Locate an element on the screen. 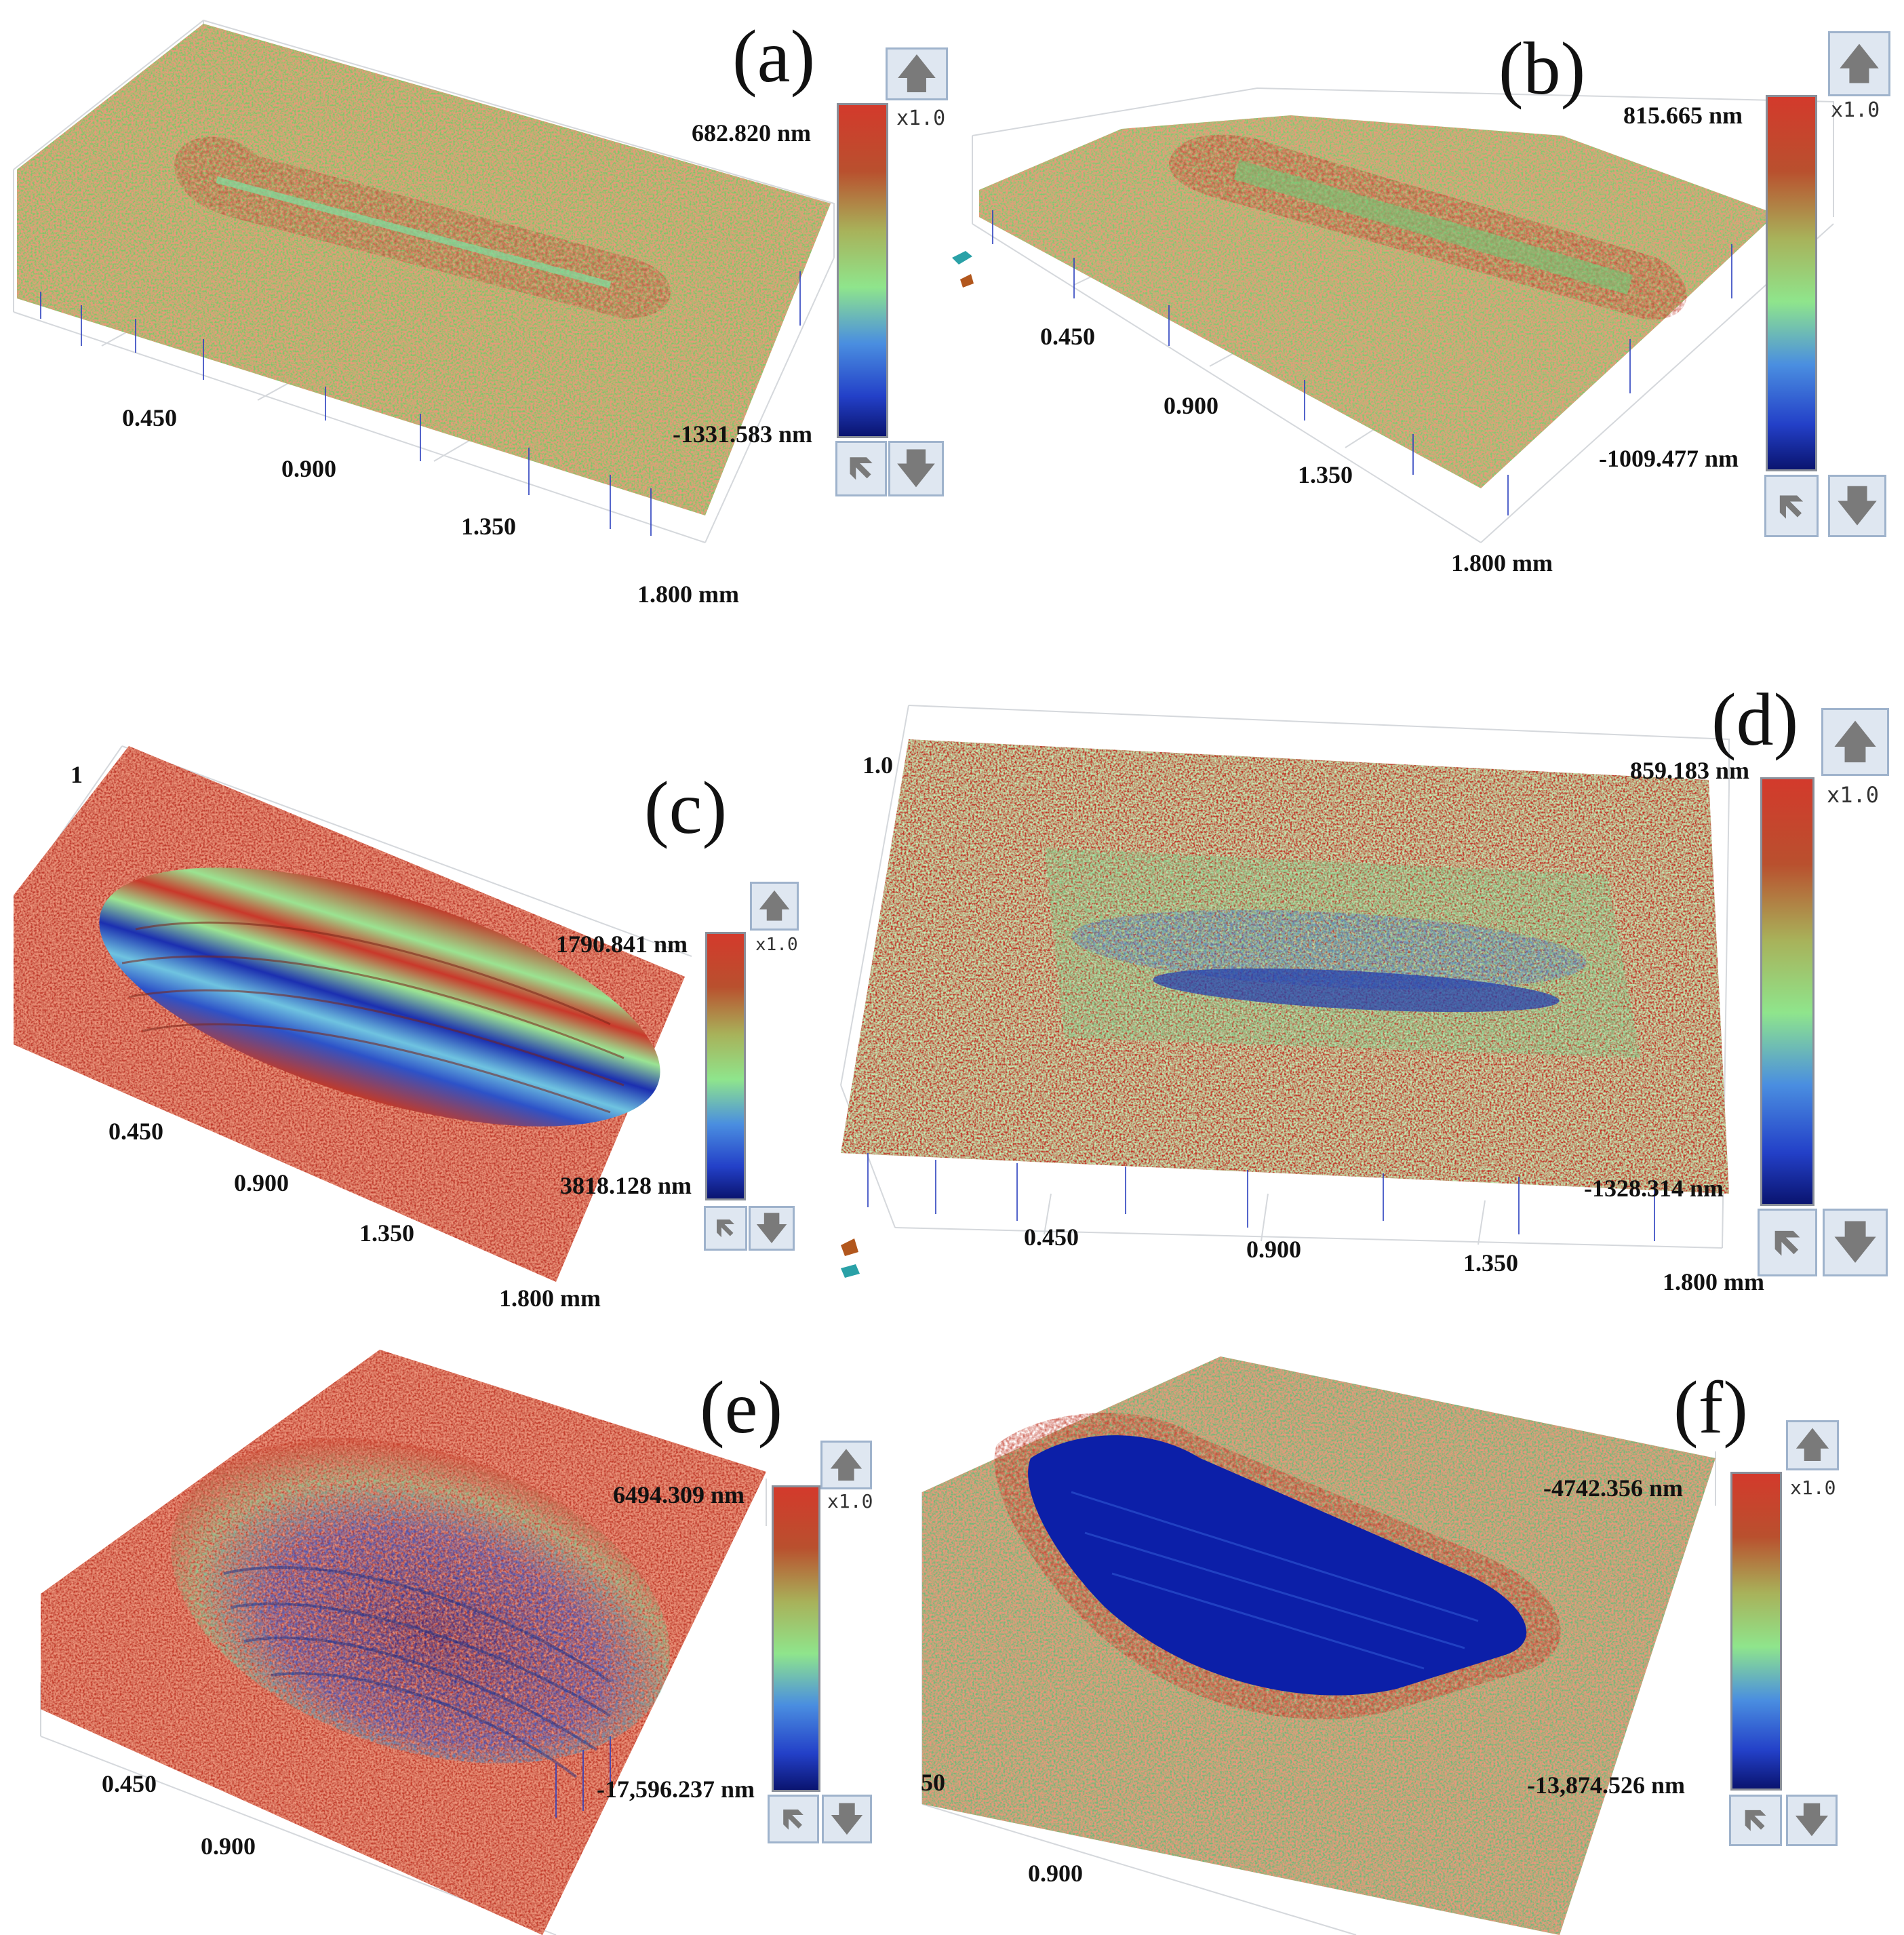 Image resolution: width=1904 pixels, height=1935 pixels. axis-corner-label: 1.0 is located at coordinates (877, 765).